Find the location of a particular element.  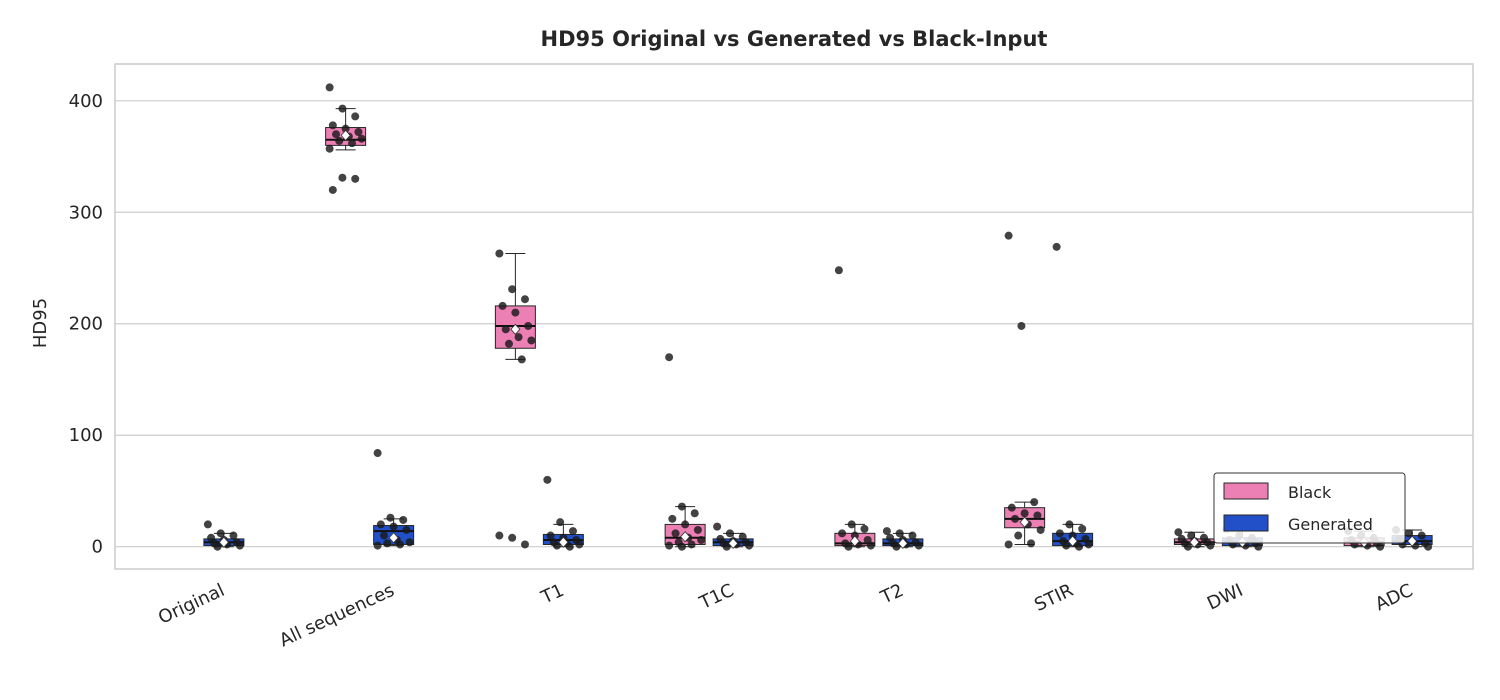

y-tick-label: 400 is located at coordinates (86, 101).